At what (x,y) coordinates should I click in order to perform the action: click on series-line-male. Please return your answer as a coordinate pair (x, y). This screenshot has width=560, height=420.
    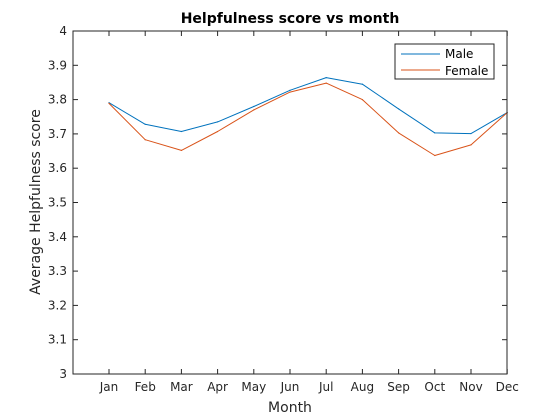
    Looking at the image, I should click on (308, 106).